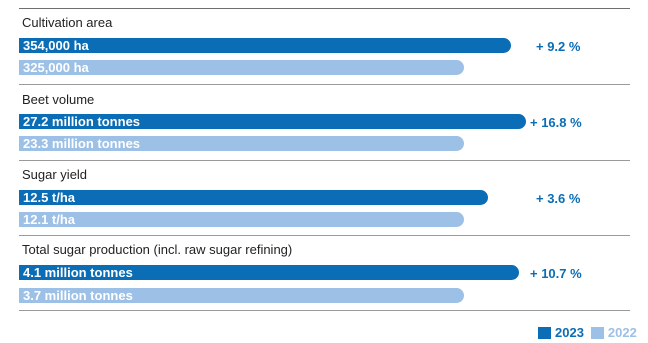  I want to click on bar-2023-beet-volume: 27.2 million tonnes, so click(272, 121).